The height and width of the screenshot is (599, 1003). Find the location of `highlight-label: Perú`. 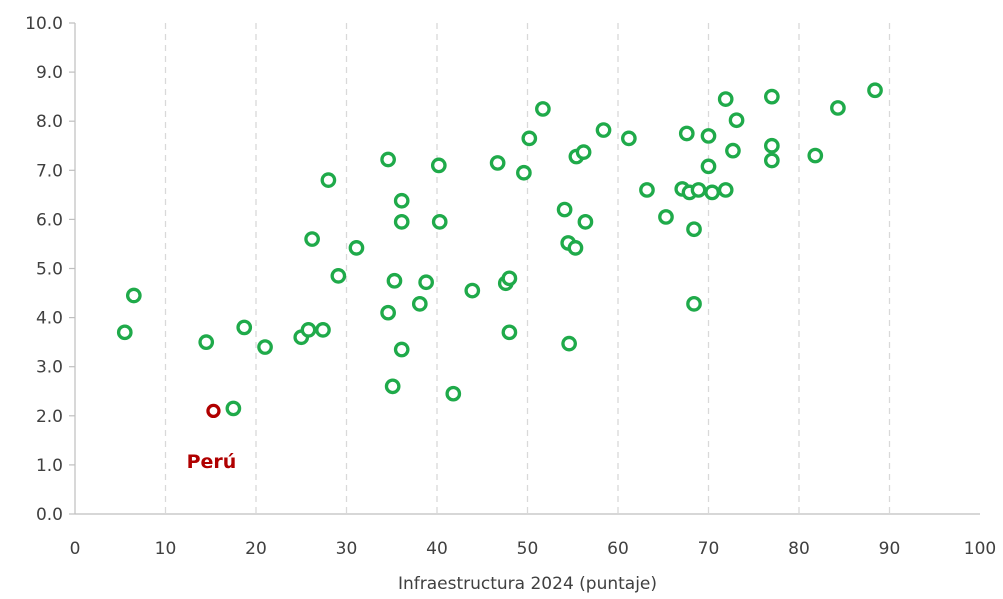

highlight-label: Perú is located at coordinates (212, 462).